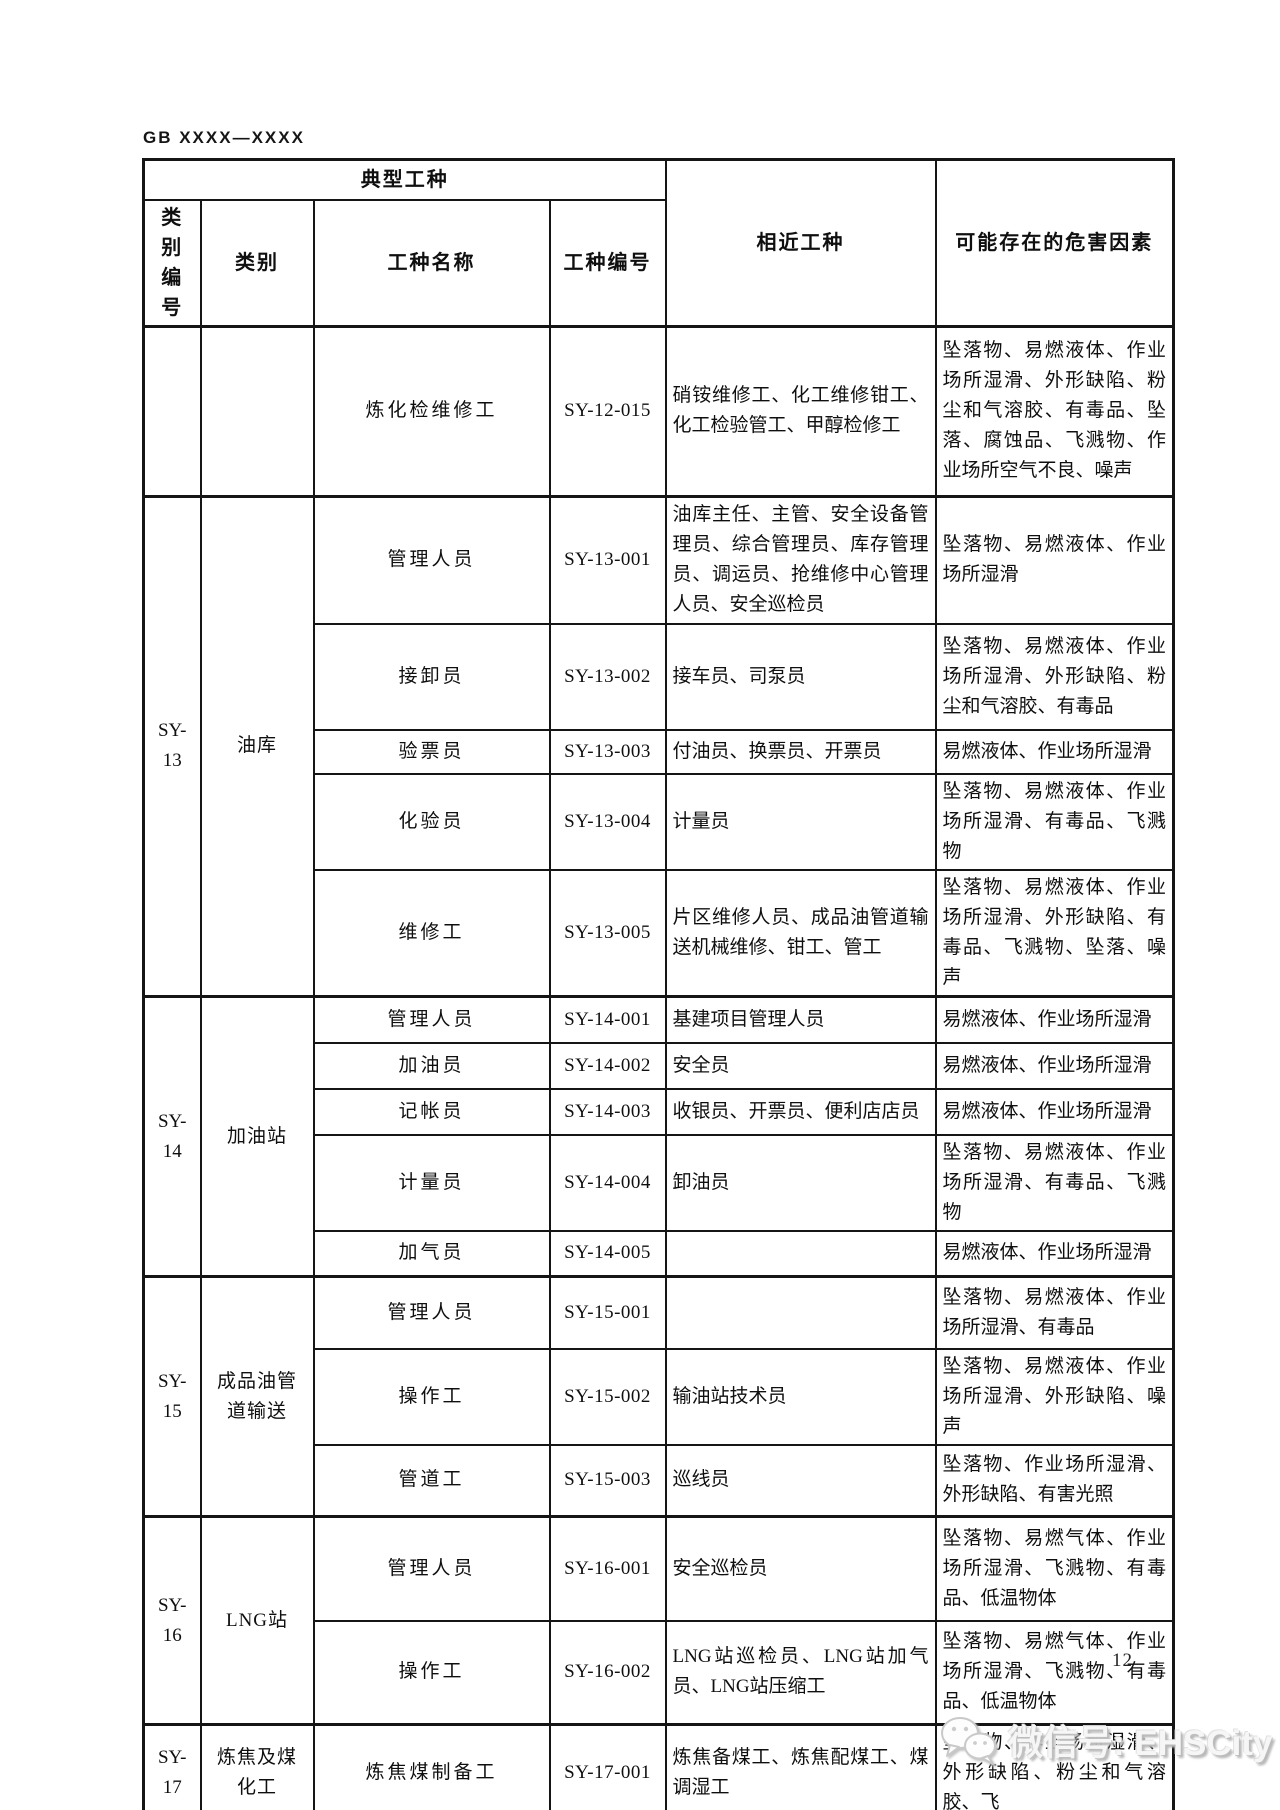 This screenshot has width=1280, height=1810. What do you see at coordinates (607, 1396) in the screenshot?
I see `cell-job-code: SY-15-002` at bounding box center [607, 1396].